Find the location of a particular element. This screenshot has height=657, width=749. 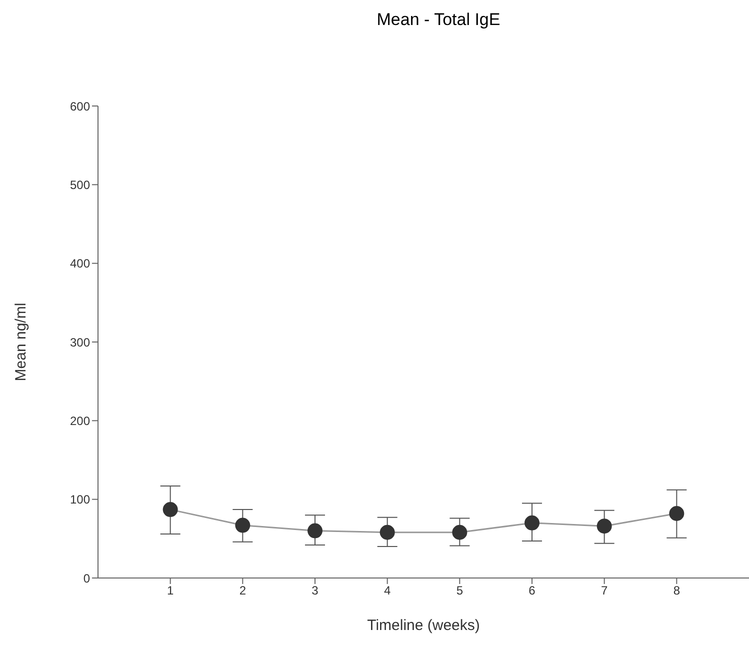

x-tick-label: 3 is located at coordinates (315, 591).